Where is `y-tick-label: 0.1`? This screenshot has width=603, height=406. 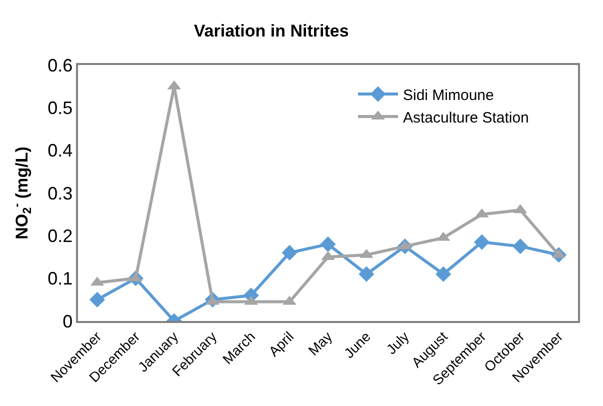 y-tick-label: 0.1 is located at coordinates (60, 278).